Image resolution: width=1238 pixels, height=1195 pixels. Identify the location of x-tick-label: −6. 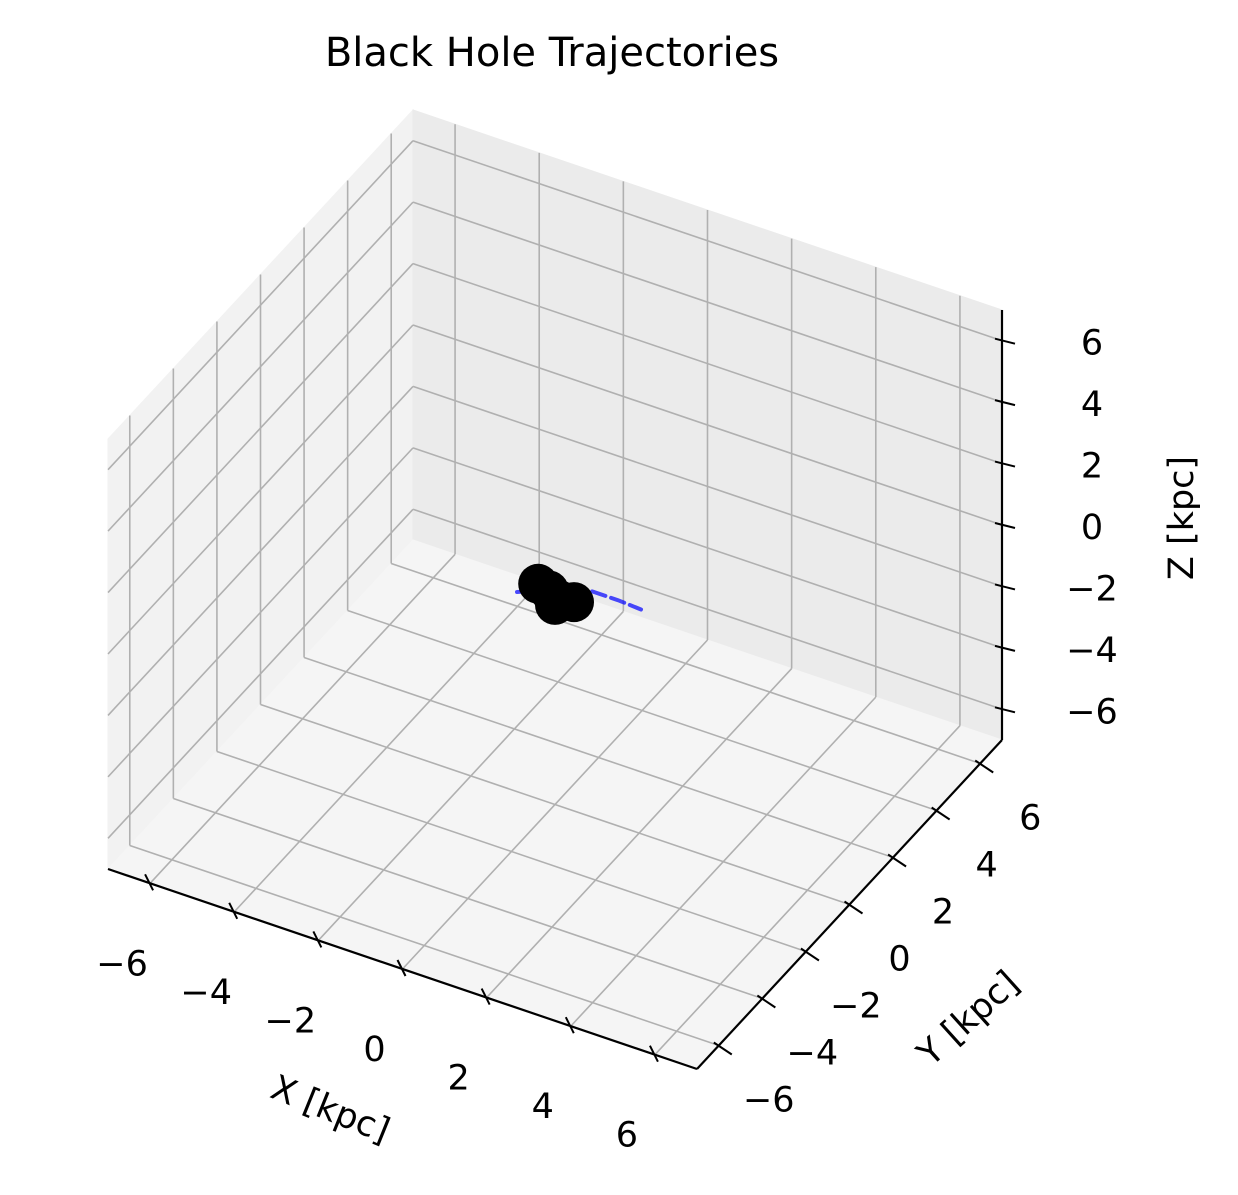
(122, 964).